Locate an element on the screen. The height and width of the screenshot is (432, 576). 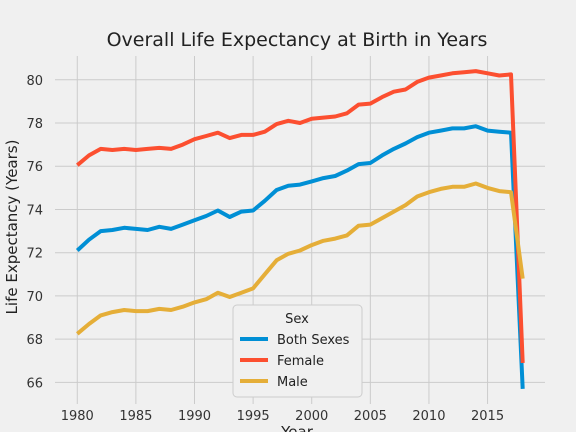
x-tick-label: 1990 is located at coordinates (194, 416).